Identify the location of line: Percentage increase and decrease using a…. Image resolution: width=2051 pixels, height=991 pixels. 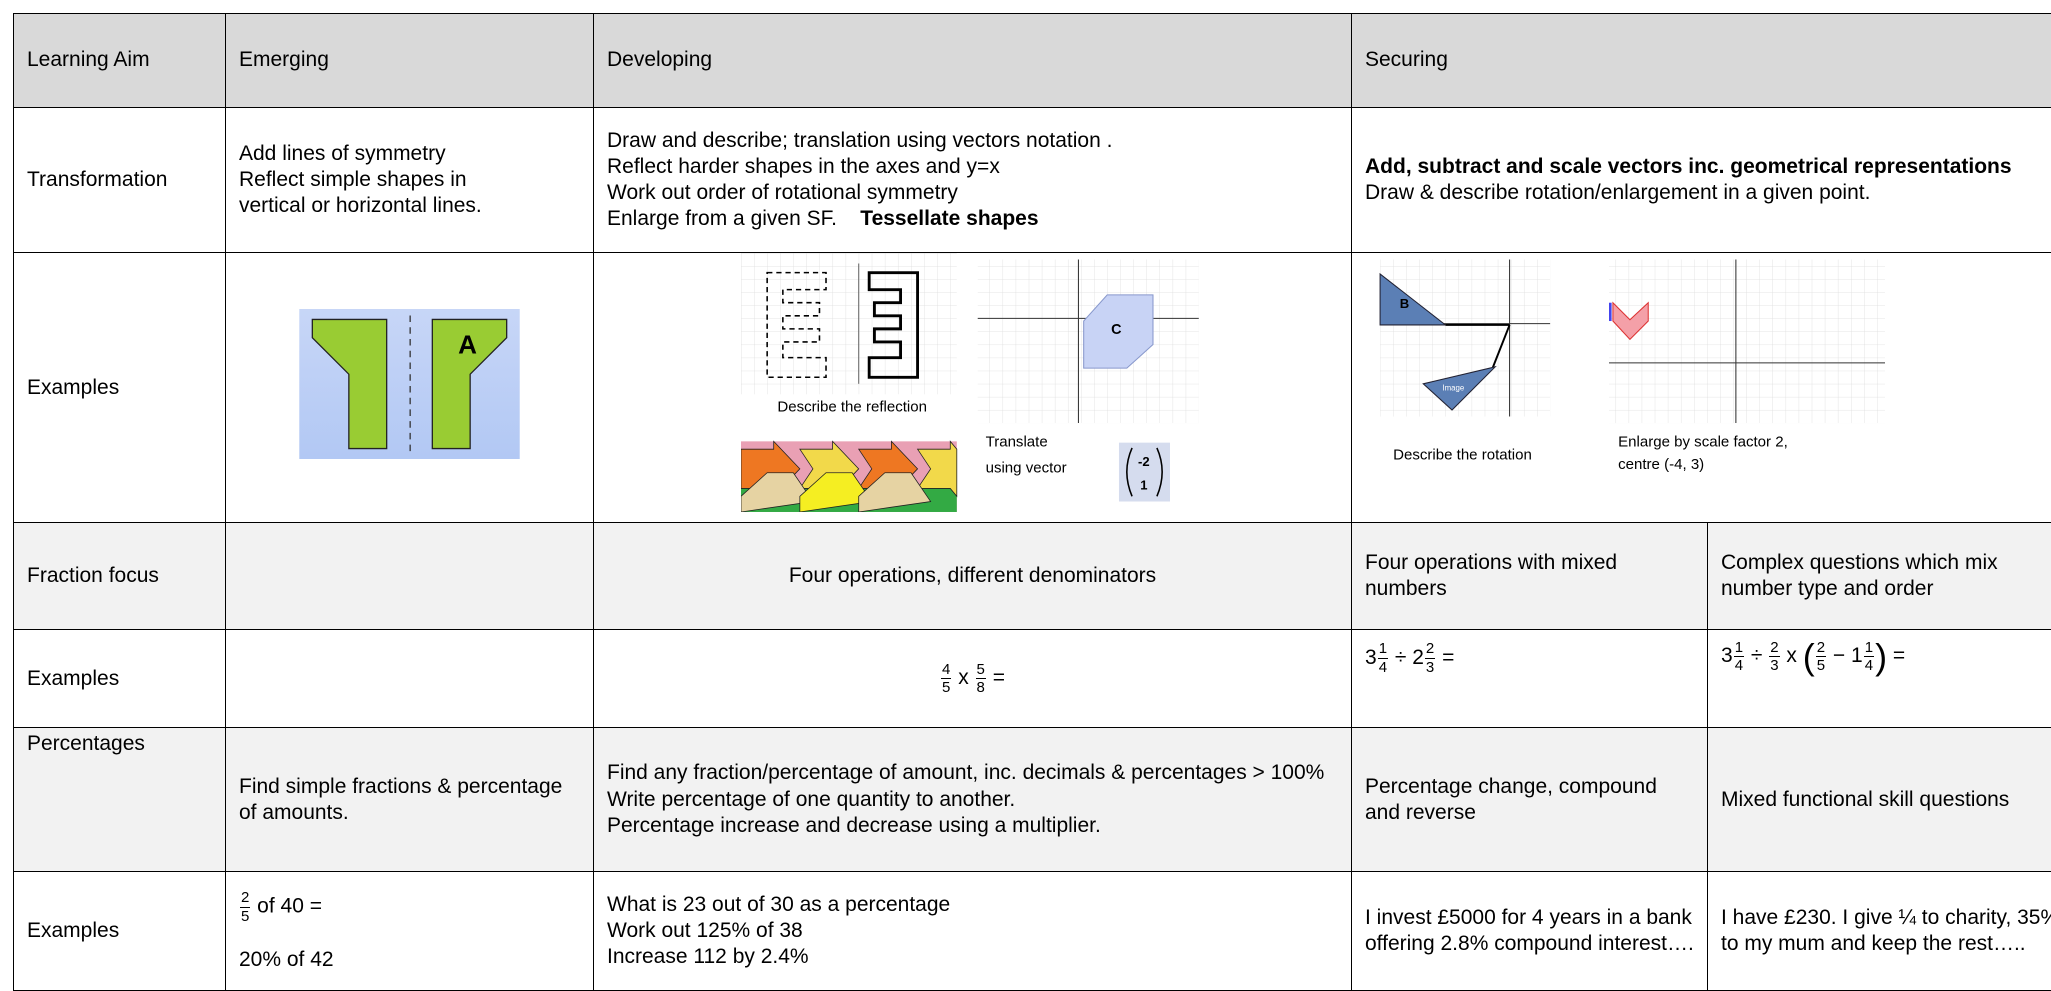
(972, 826).